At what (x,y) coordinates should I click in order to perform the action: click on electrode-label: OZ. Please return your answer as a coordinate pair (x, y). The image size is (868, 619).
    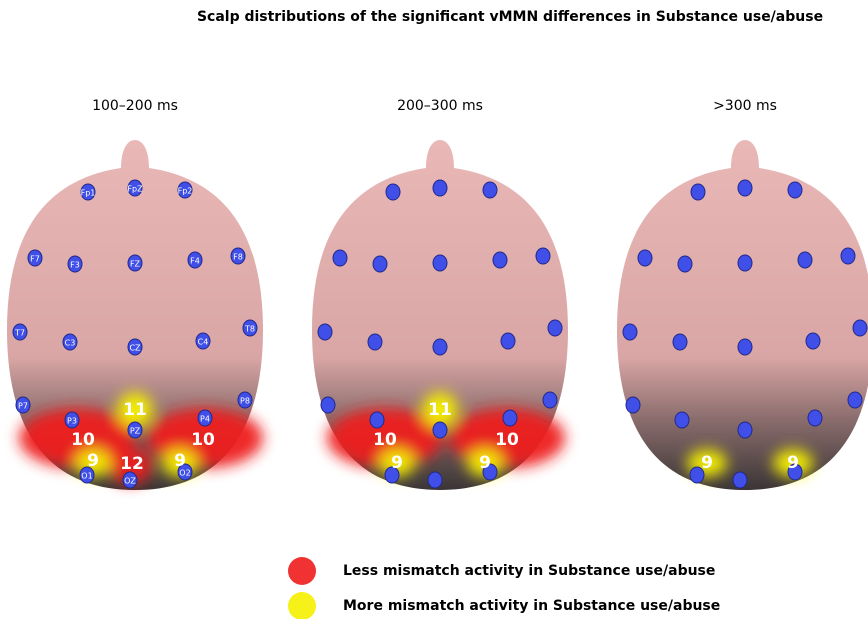
    Looking at the image, I should click on (130, 481).